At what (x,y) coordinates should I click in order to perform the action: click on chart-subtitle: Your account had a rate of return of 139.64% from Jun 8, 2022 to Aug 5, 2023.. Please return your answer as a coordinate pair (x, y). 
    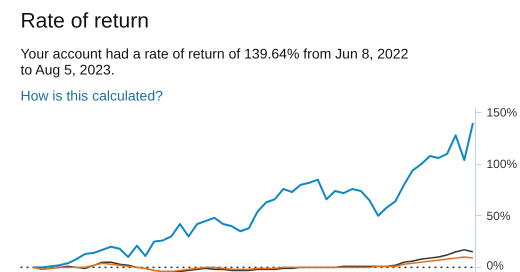
    Looking at the image, I should click on (214, 62).